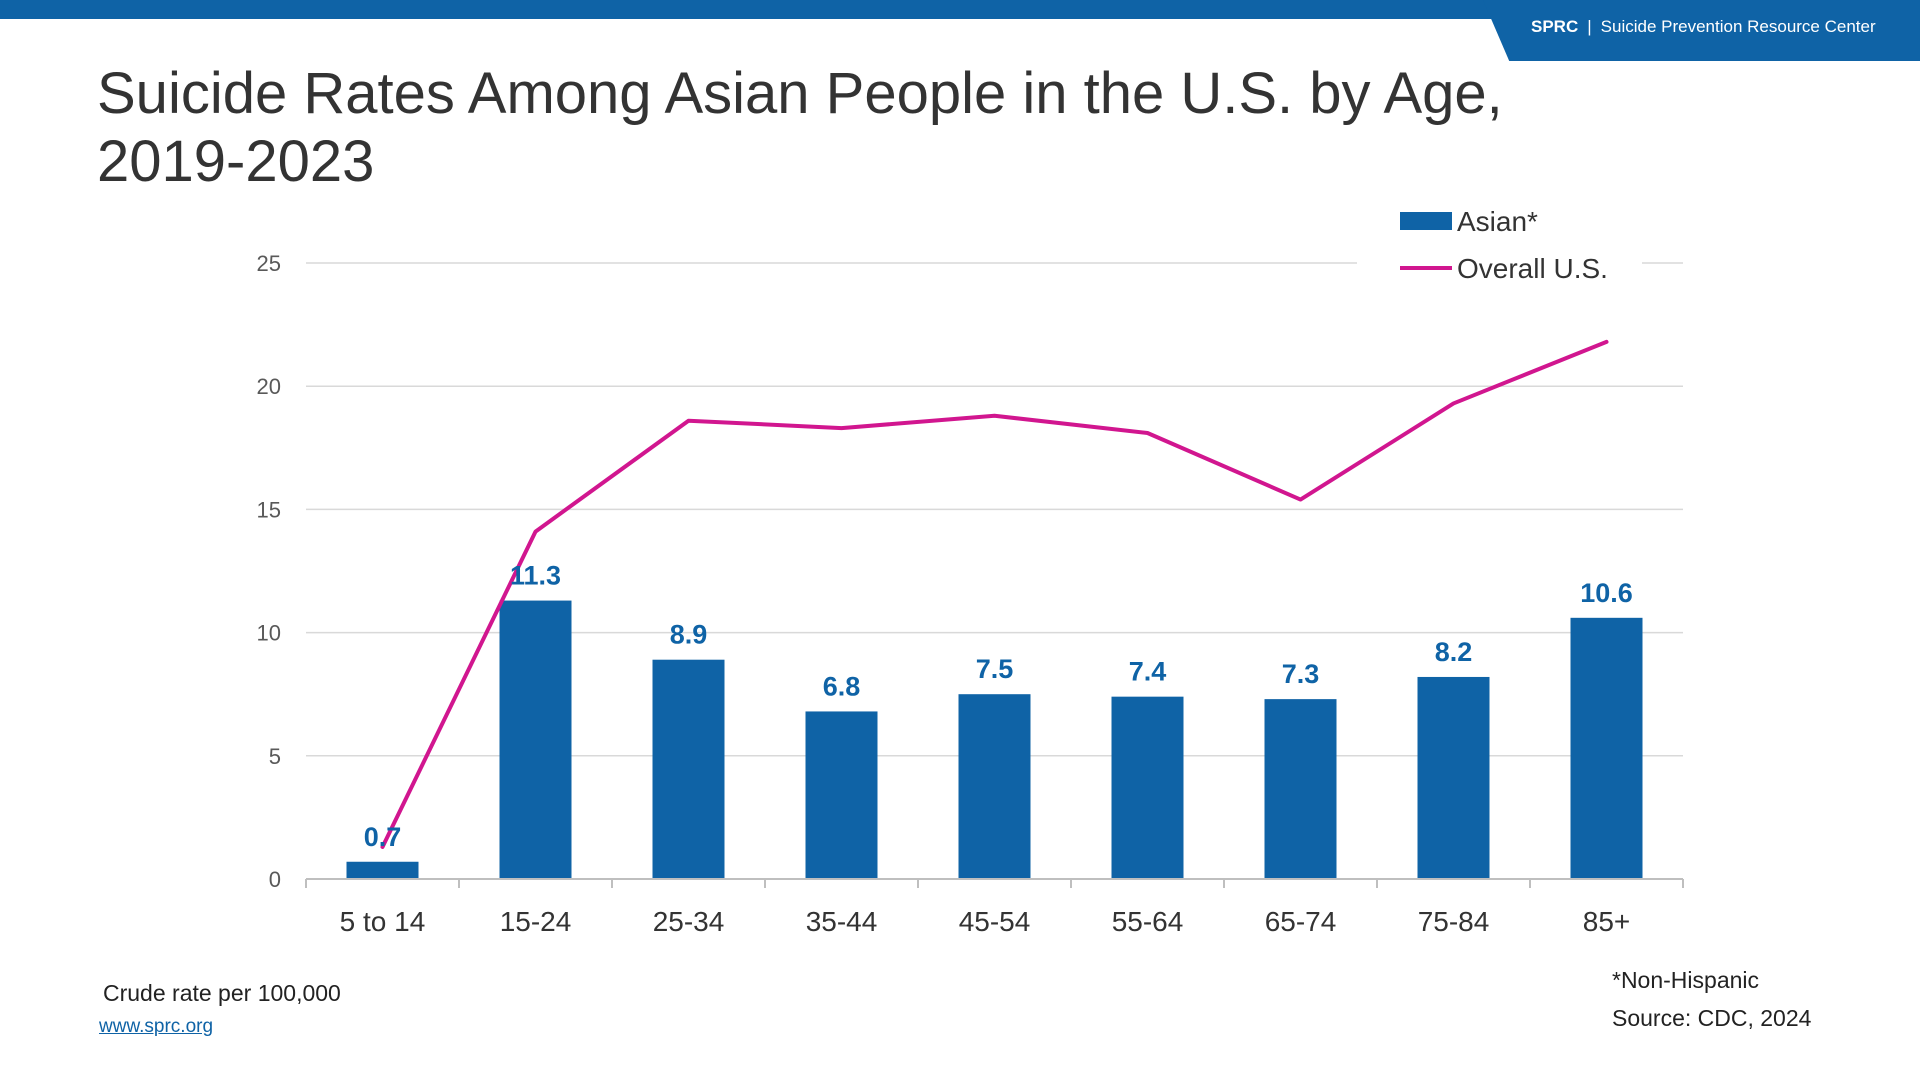 This screenshot has height=1080, width=1920. Describe the element at coordinates (222, 993) in the screenshot. I see `unit-note: Crude rate per 100,000` at that location.